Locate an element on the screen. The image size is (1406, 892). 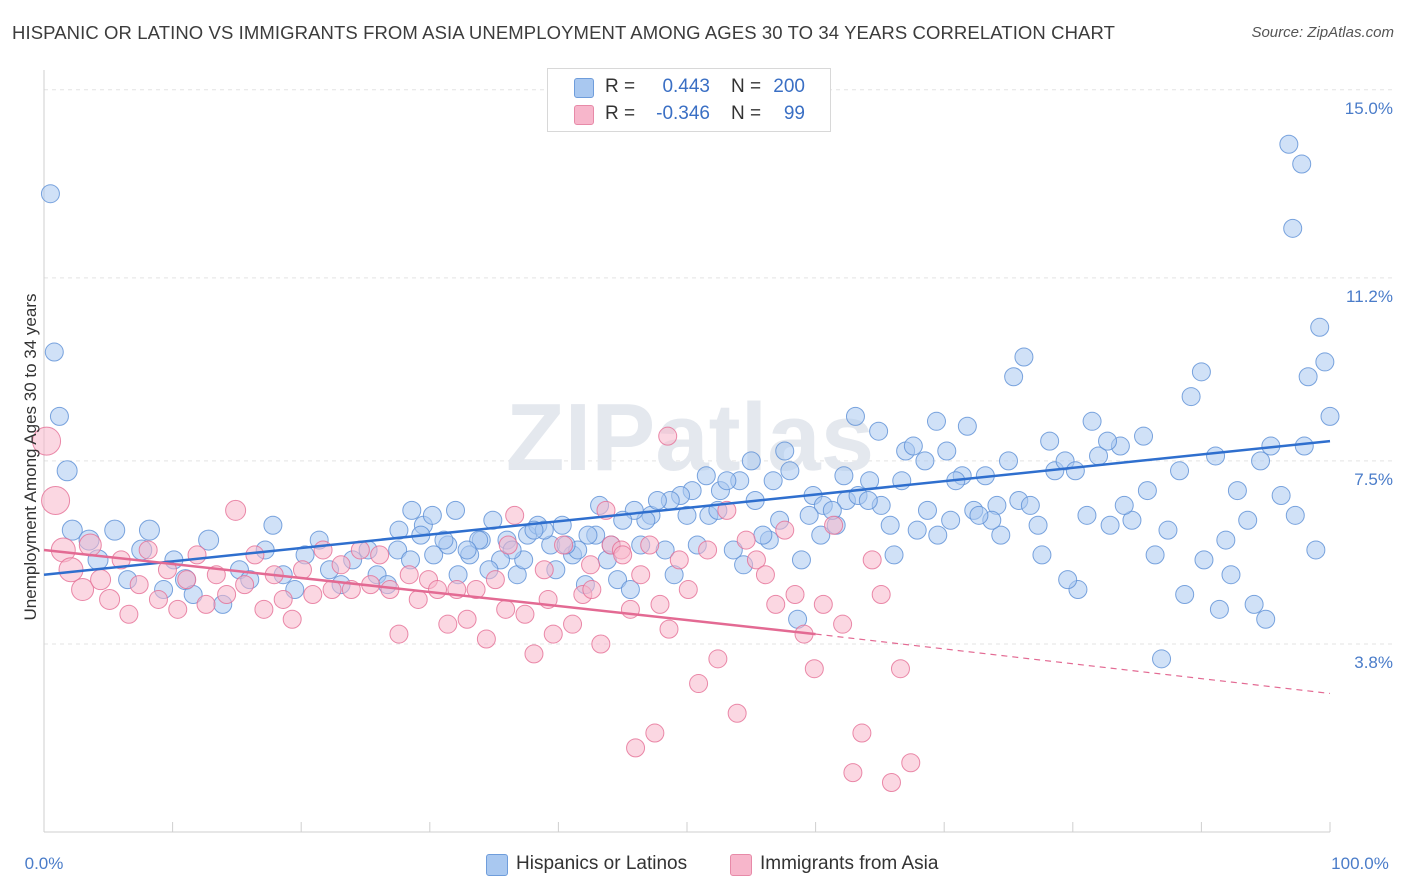
trend-line-hispanic is located at coordinates (687, 507).